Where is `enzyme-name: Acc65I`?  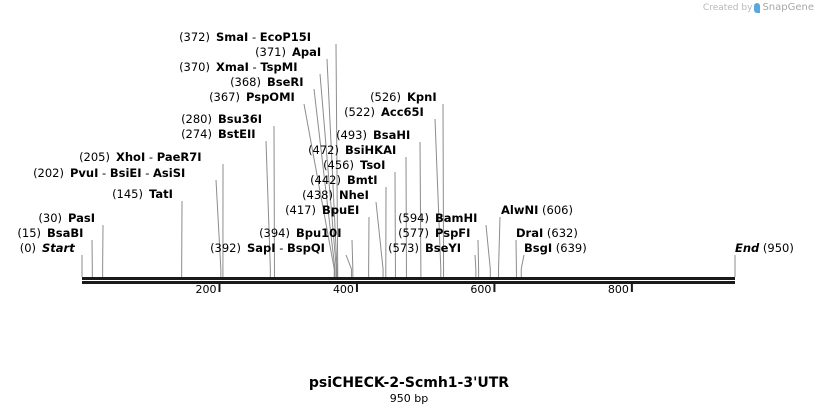
enzyme-name: Acc65I is located at coordinates (402, 112).